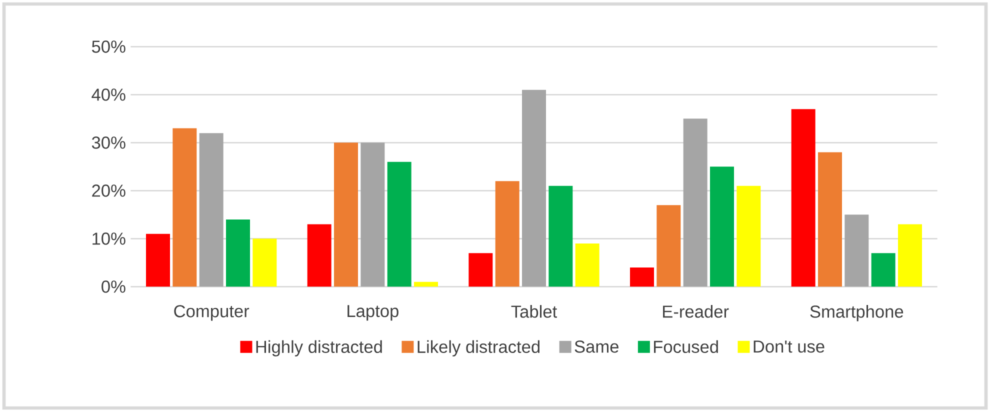 This screenshot has height=412, width=990. What do you see at coordinates (789, 346) in the screenshot?
I see `legend-label: Don't use` at bounding box center [789, 346].